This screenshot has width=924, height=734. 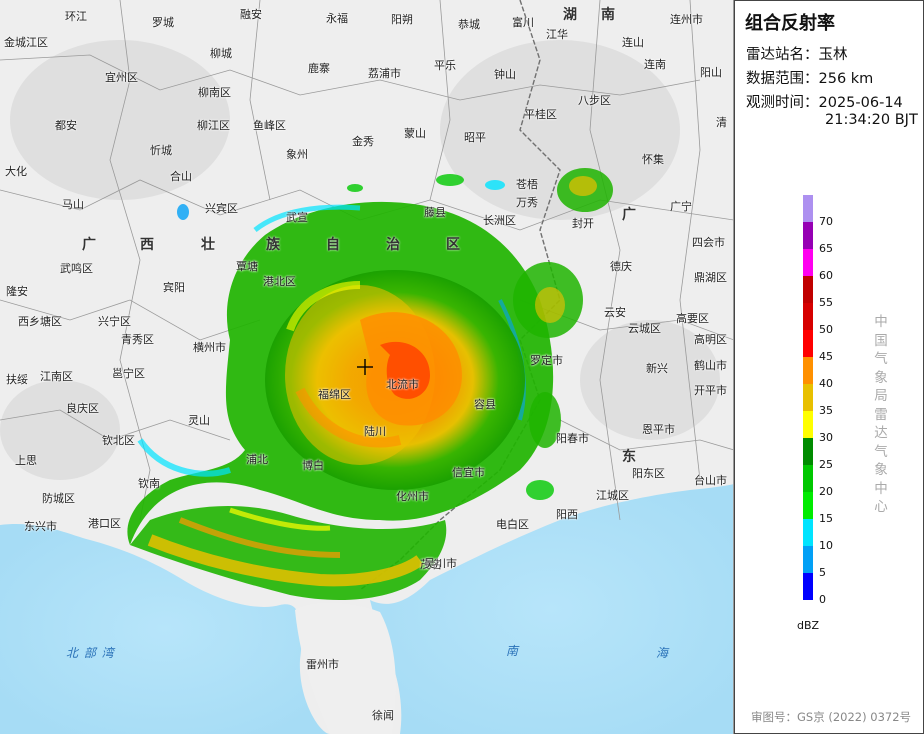 I want to click on dbz-tick-60: 60, so click(x=826, y=275).